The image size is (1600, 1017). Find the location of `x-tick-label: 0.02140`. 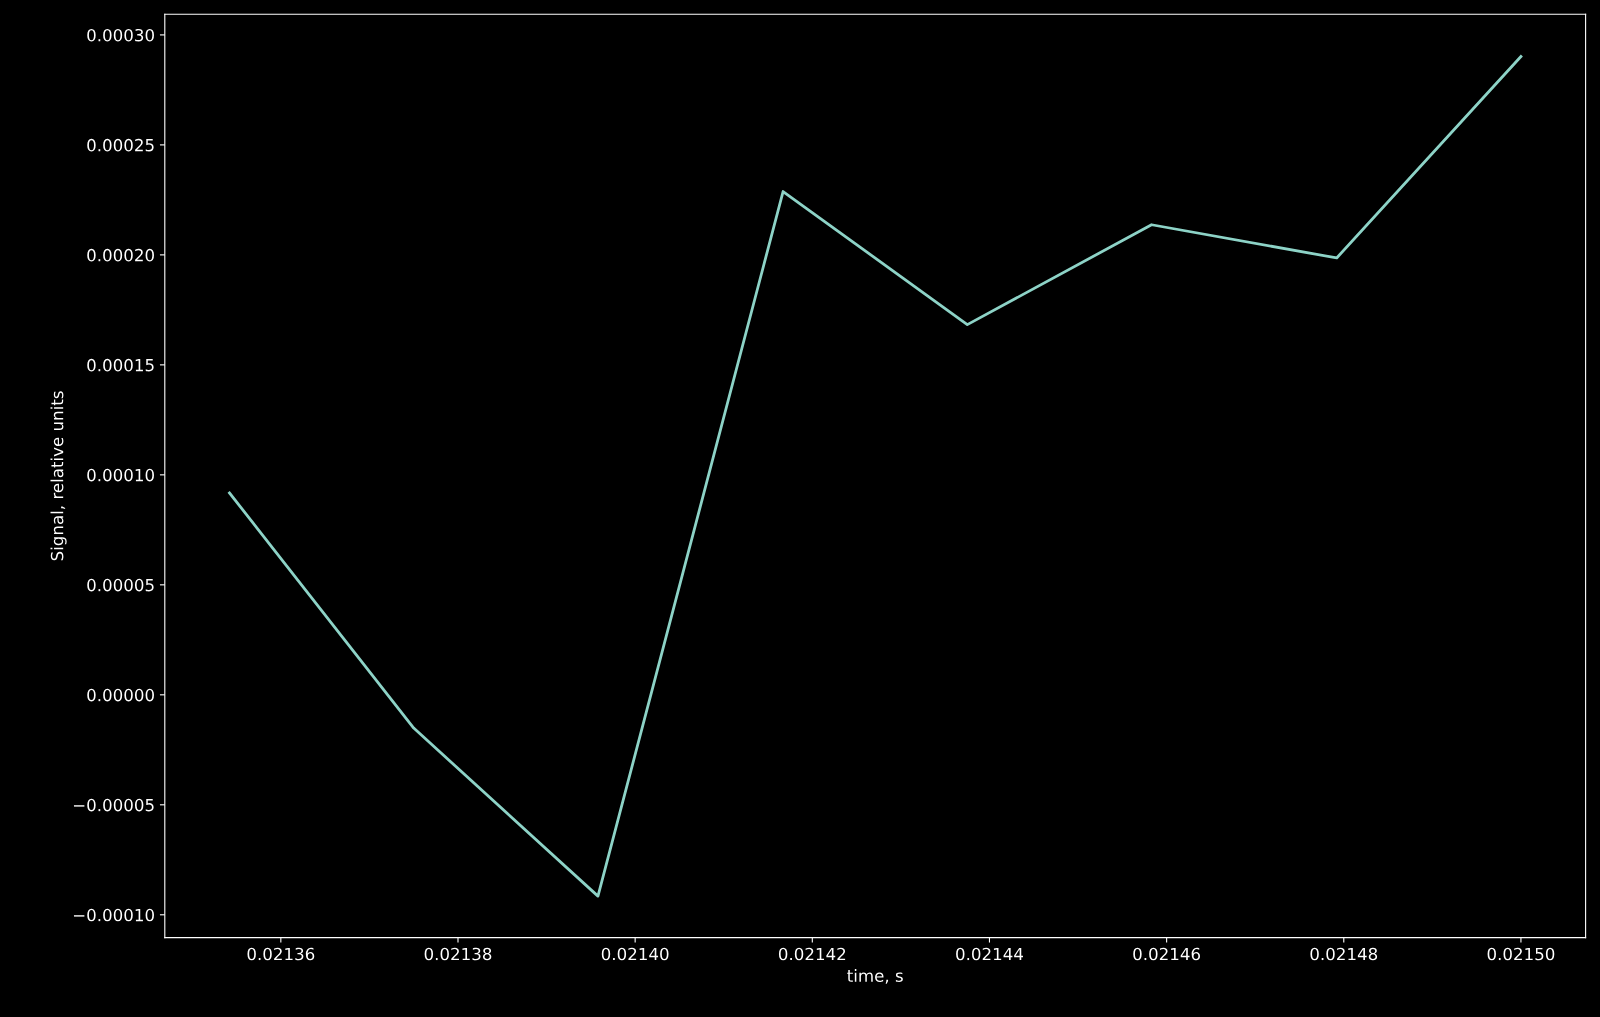

x-tick-label: 0.02140 is located at coordinates (635, 954).